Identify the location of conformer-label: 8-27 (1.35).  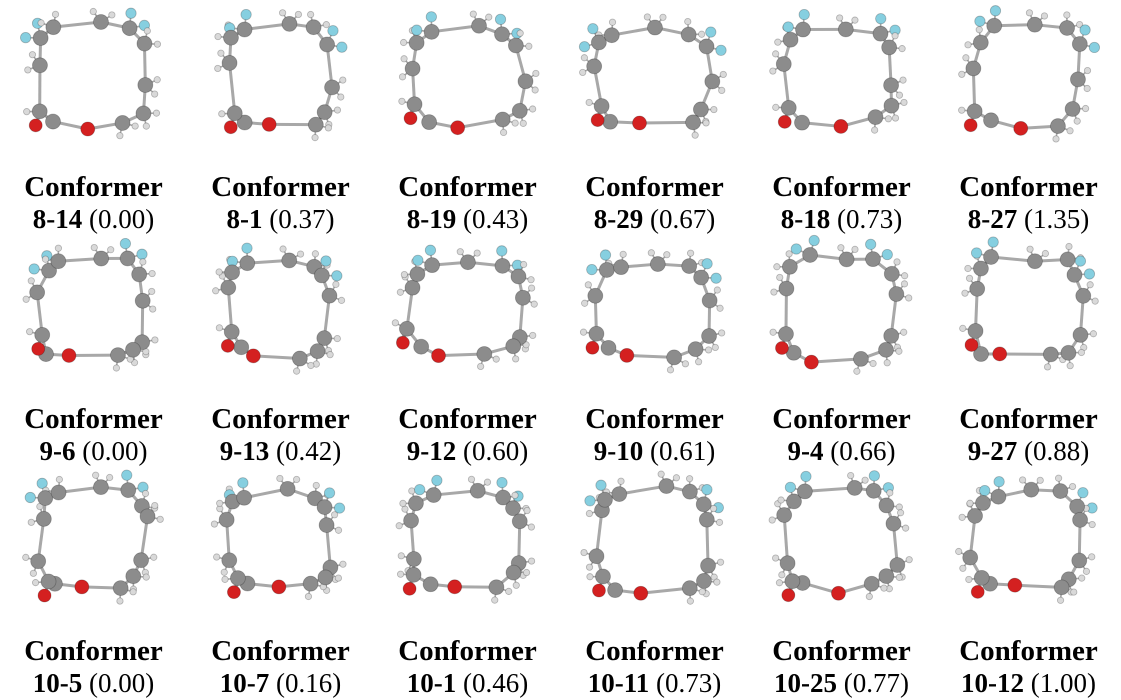
(1028, 219).